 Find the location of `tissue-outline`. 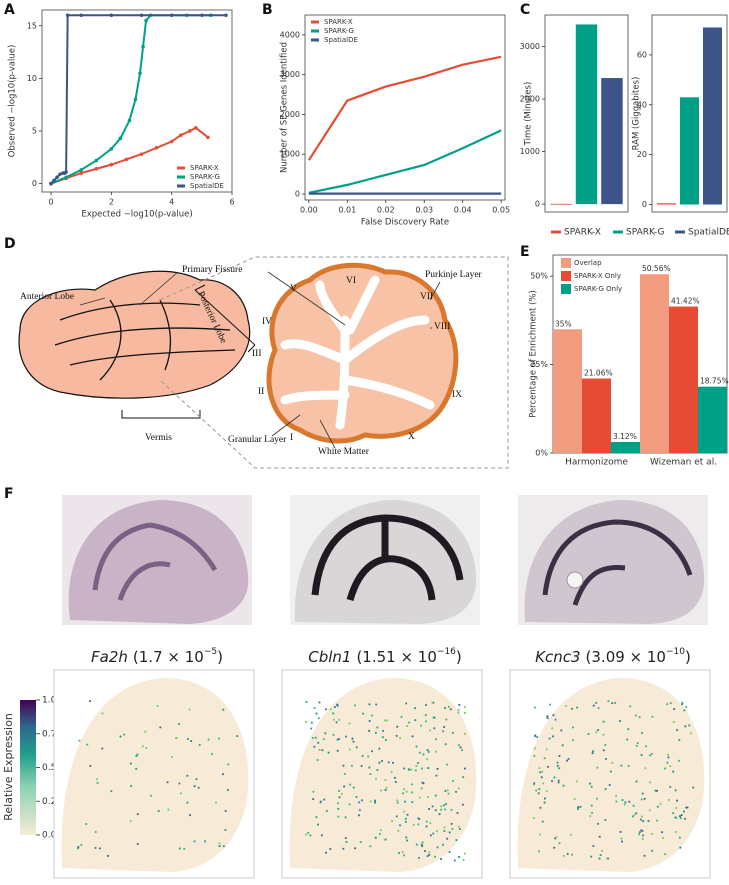

tissue-outline is located at coordinates (611, 775).